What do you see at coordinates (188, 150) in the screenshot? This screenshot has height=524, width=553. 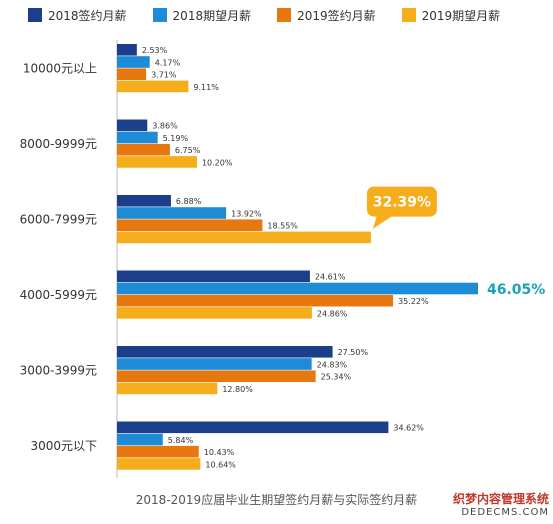 I see `data-label: 6.75%` at bounding box center [188, 150].